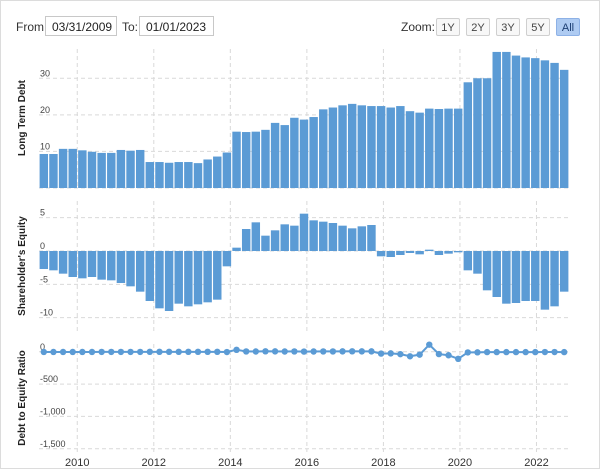 The image size is (600, 469). What do you see at coordinates (478, 27) in the screenshot?
I see `zoom-2y-button: 2Y` at bounding box center [478, 27].